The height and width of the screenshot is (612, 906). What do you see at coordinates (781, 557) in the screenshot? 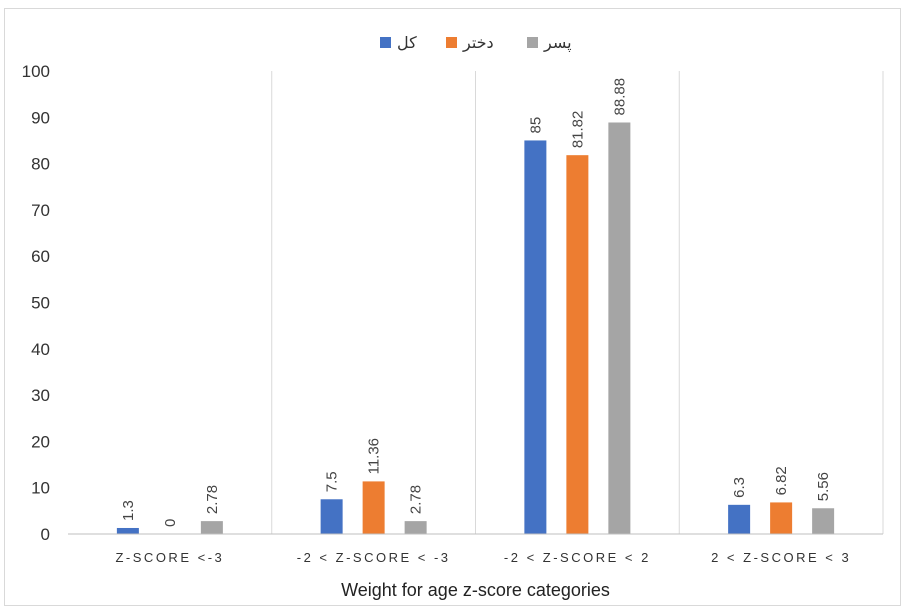
I see `x-category-label: 2 < Z-SCORE < 3` at bounding box center [781, 557].